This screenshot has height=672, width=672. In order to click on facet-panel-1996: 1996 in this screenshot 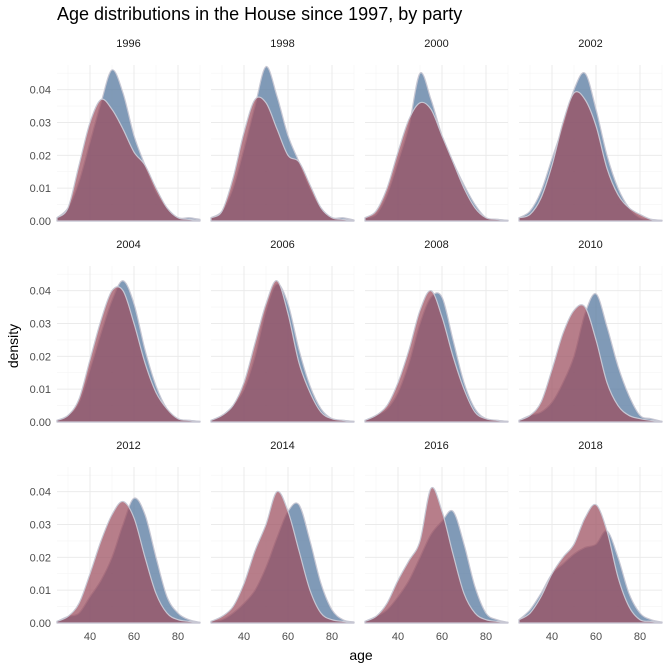, I will do `click(128, 130)`.